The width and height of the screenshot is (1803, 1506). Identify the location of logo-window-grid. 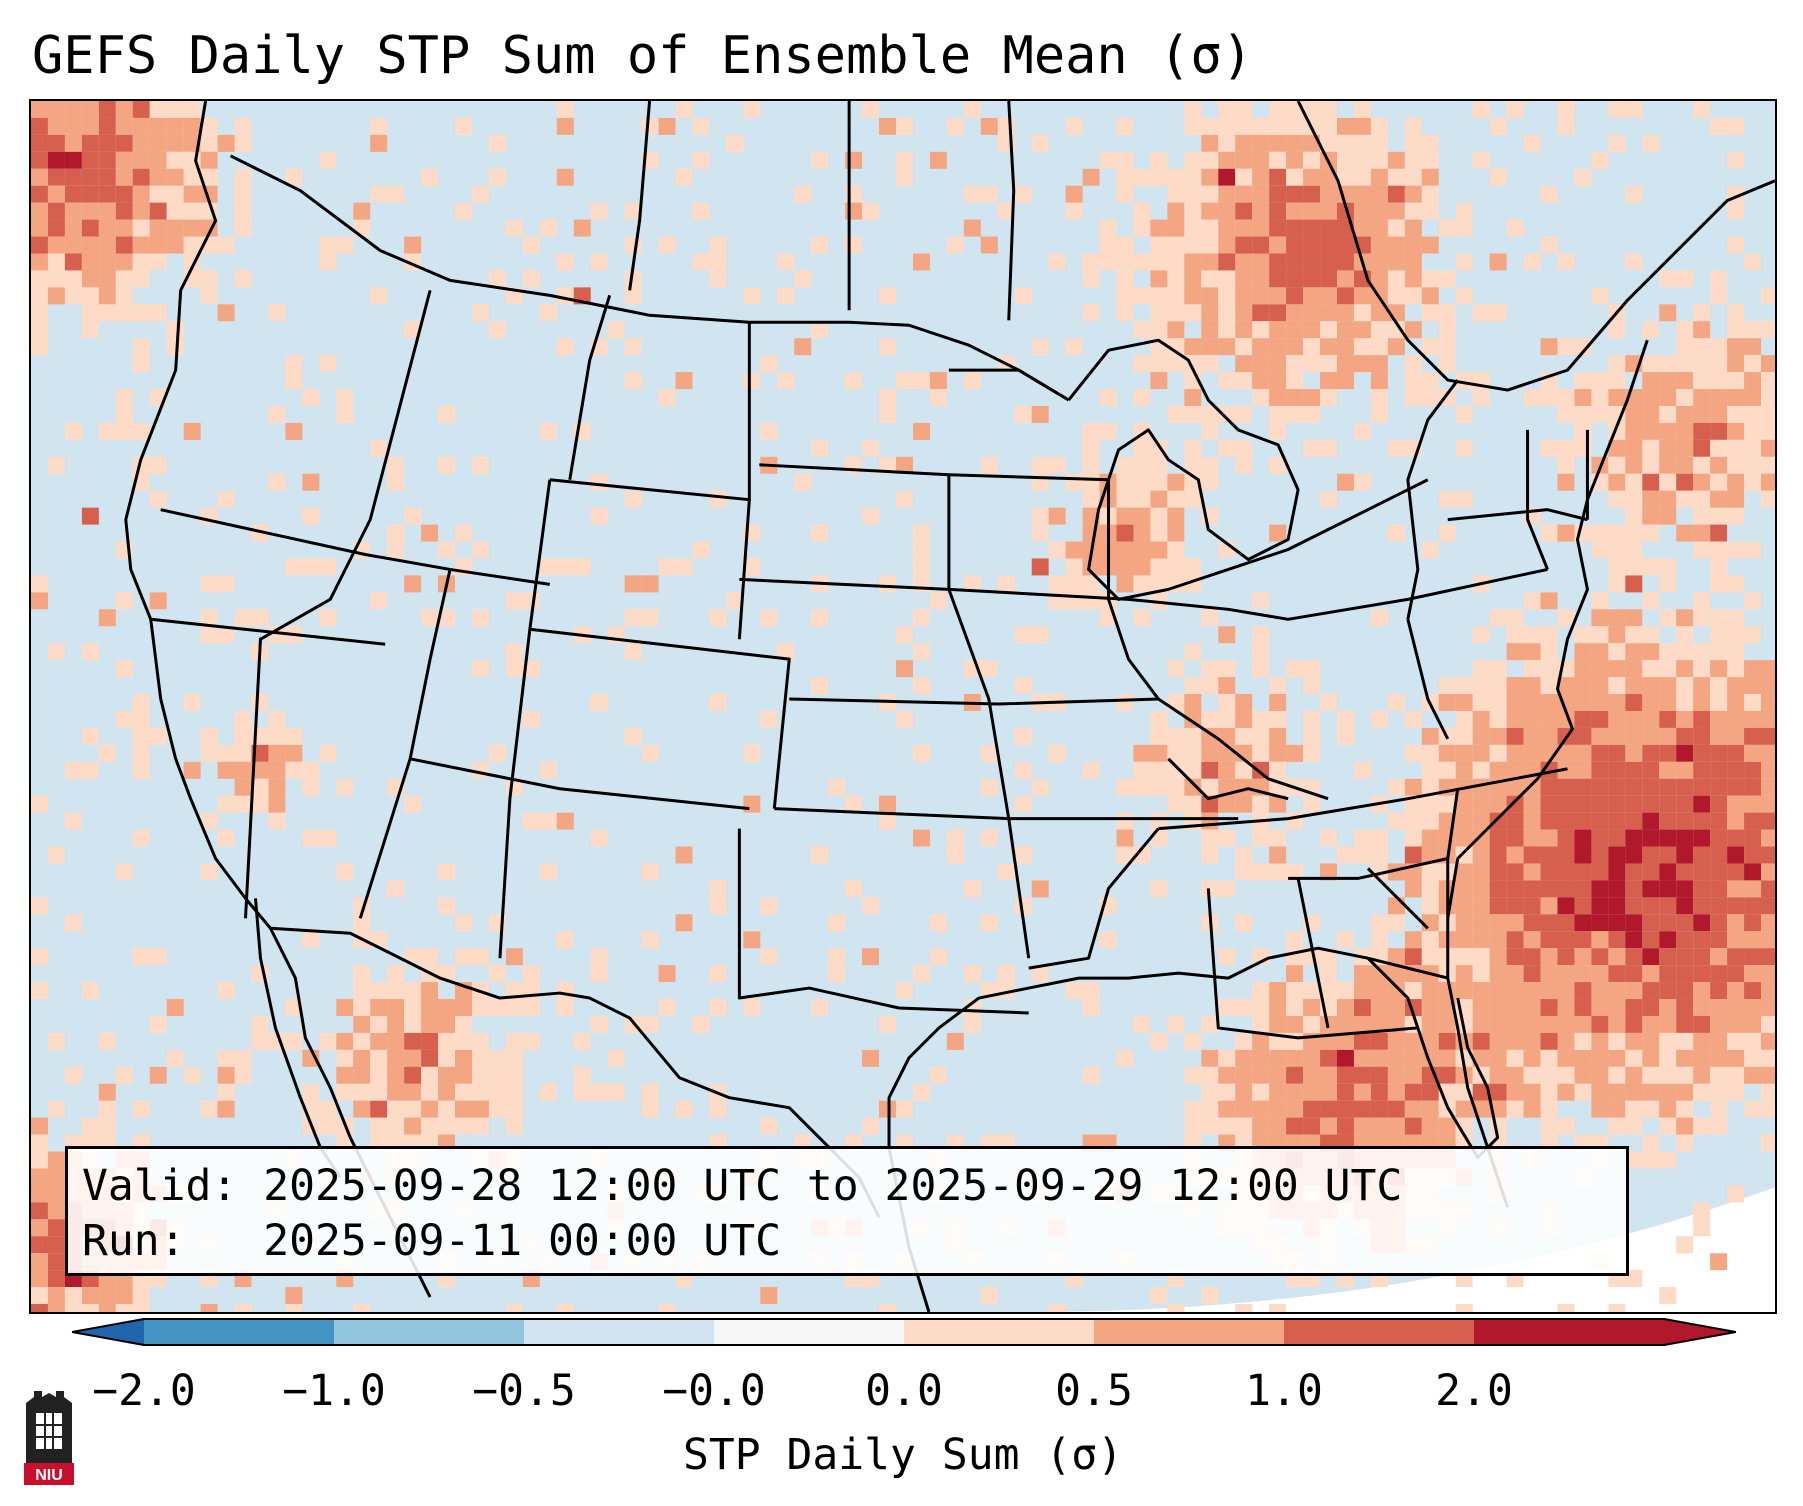
(49, 1431).